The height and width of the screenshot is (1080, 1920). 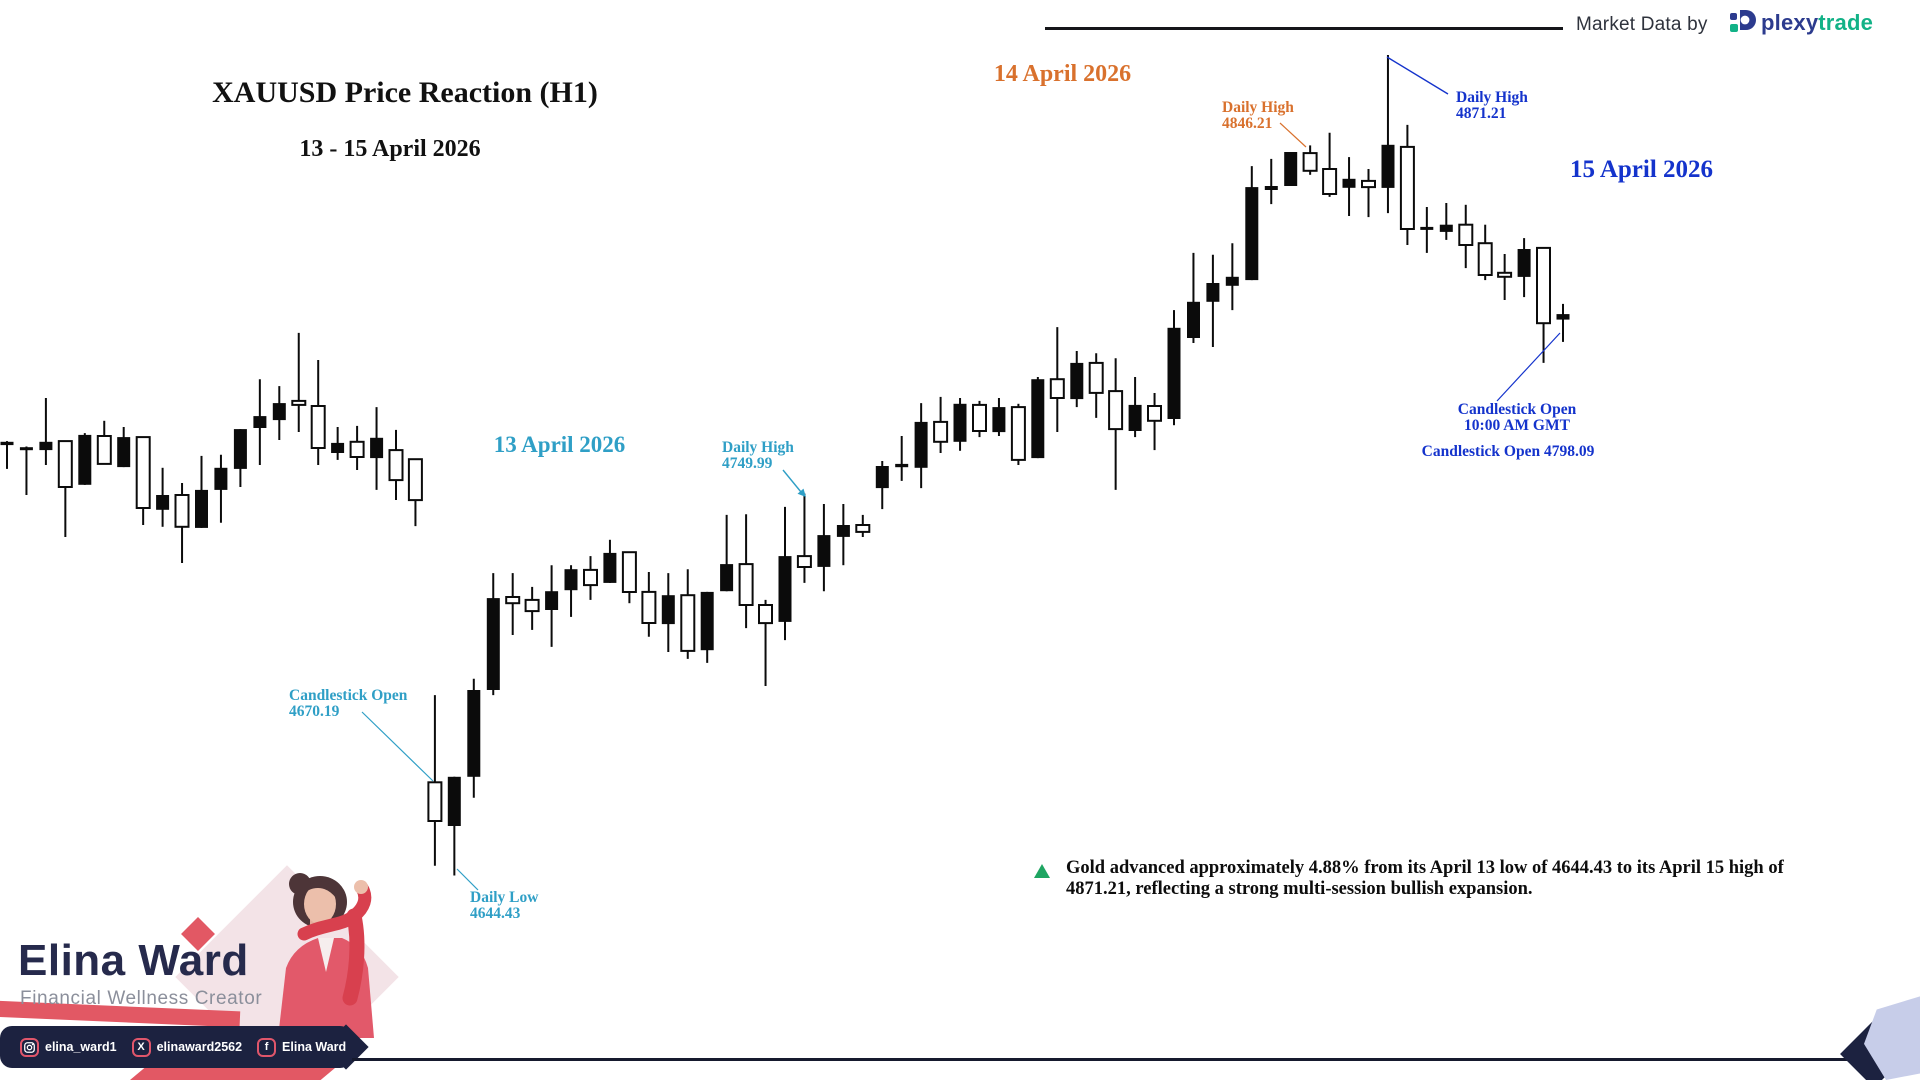 I want to click on social-bar: elina_ward1 X elinaward2562 f Elina Ward, so click(x=176, y=1047).